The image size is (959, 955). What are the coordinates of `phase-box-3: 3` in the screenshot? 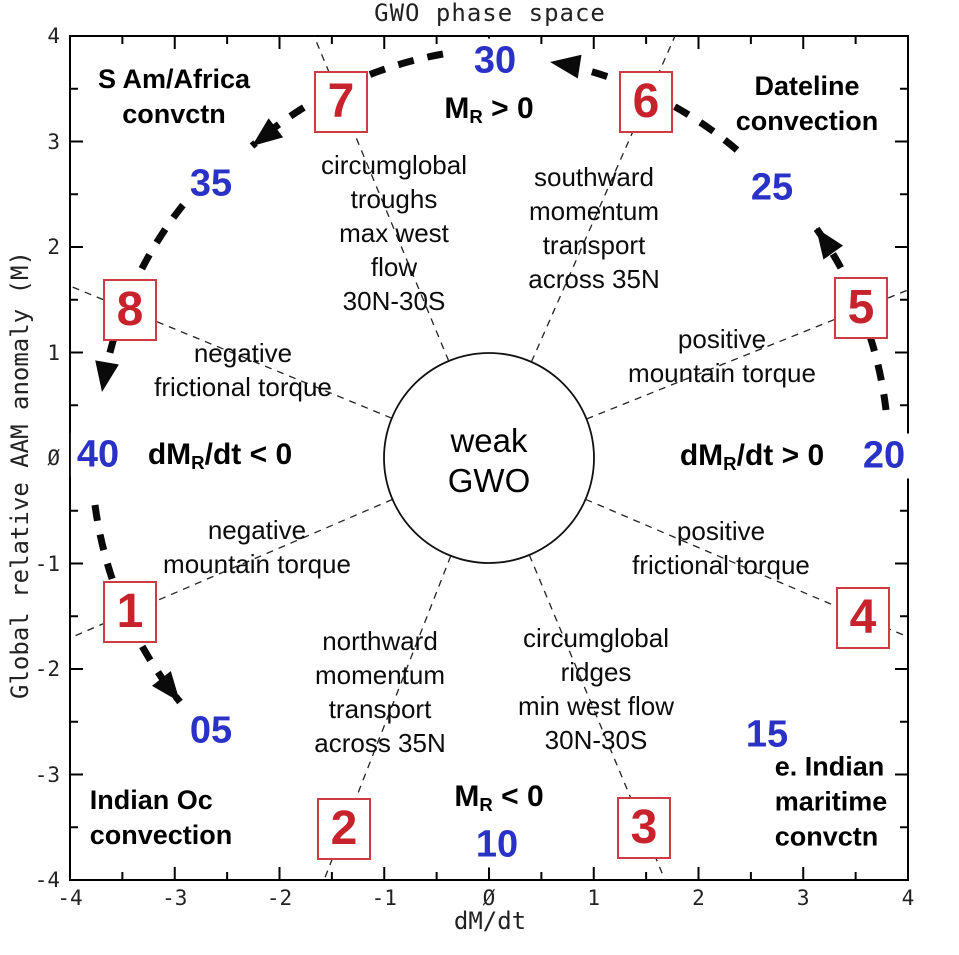 It's located at (644, 828).